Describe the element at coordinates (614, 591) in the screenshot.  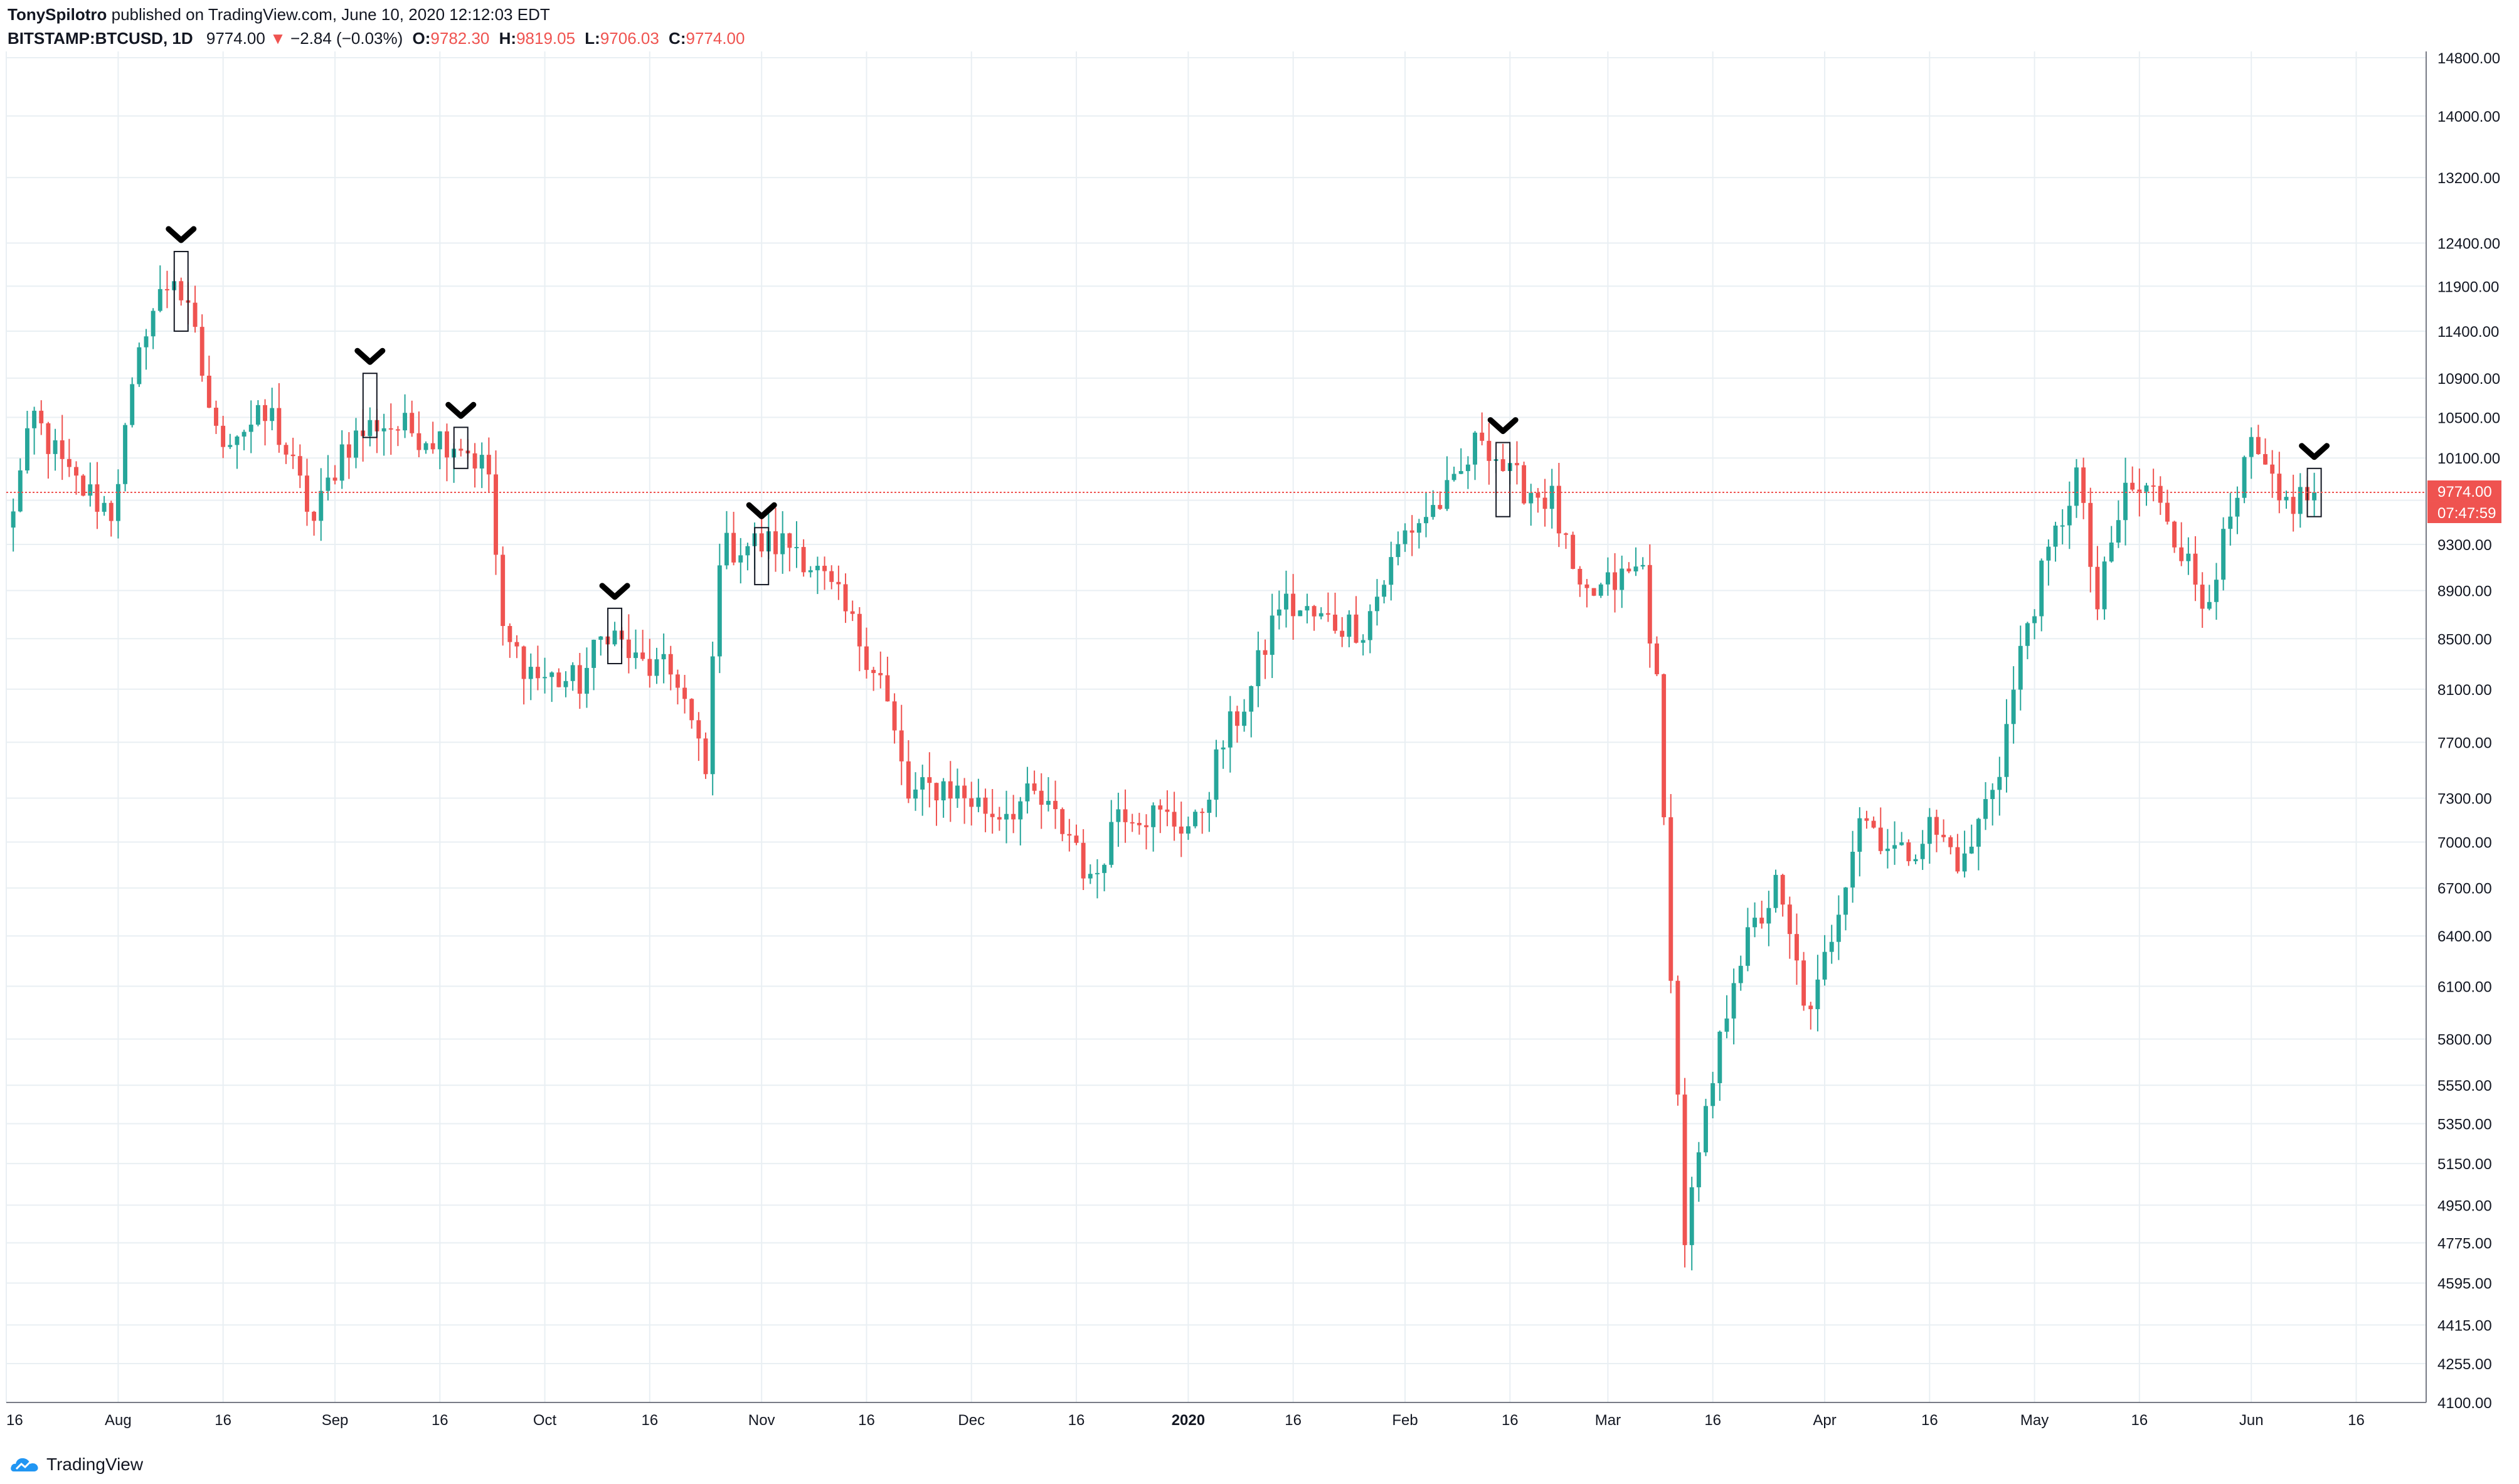
I see `chevron-down-icon` at that location.